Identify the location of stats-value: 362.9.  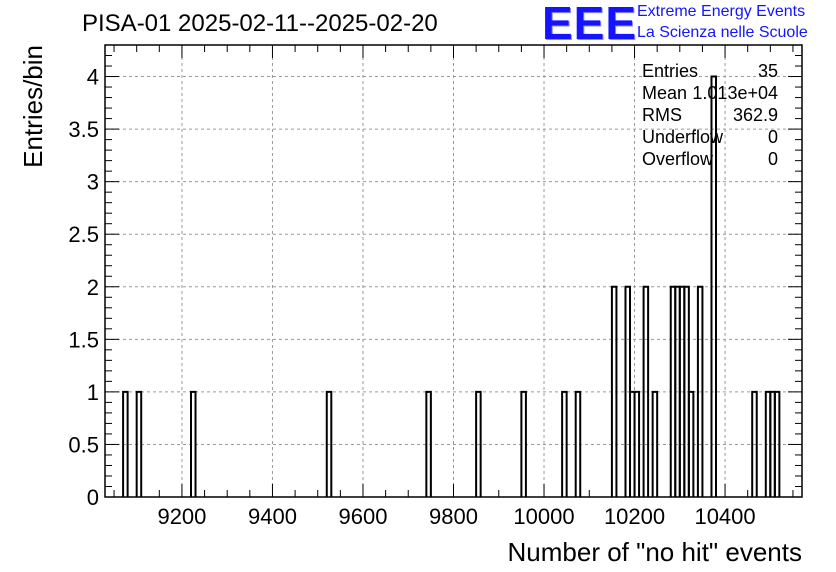
(755, 115).